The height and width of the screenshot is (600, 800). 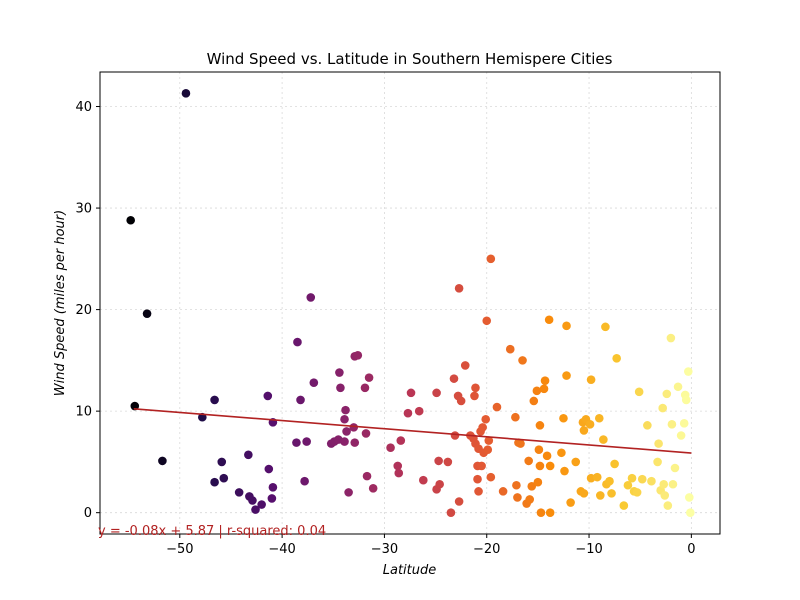 I want to click on regression-equation: y = -0.08x + 5.87 | r-squared: 0.04, so click(x=212, y=531).